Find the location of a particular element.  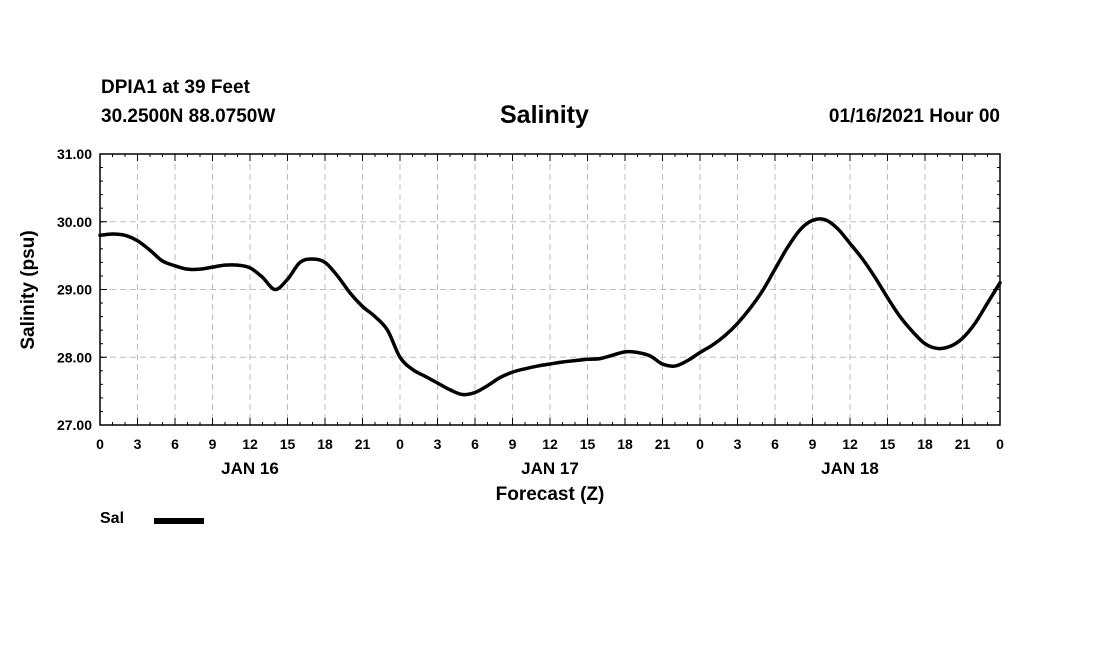

chart-title: Salinity is located at coordinates (544, 115).